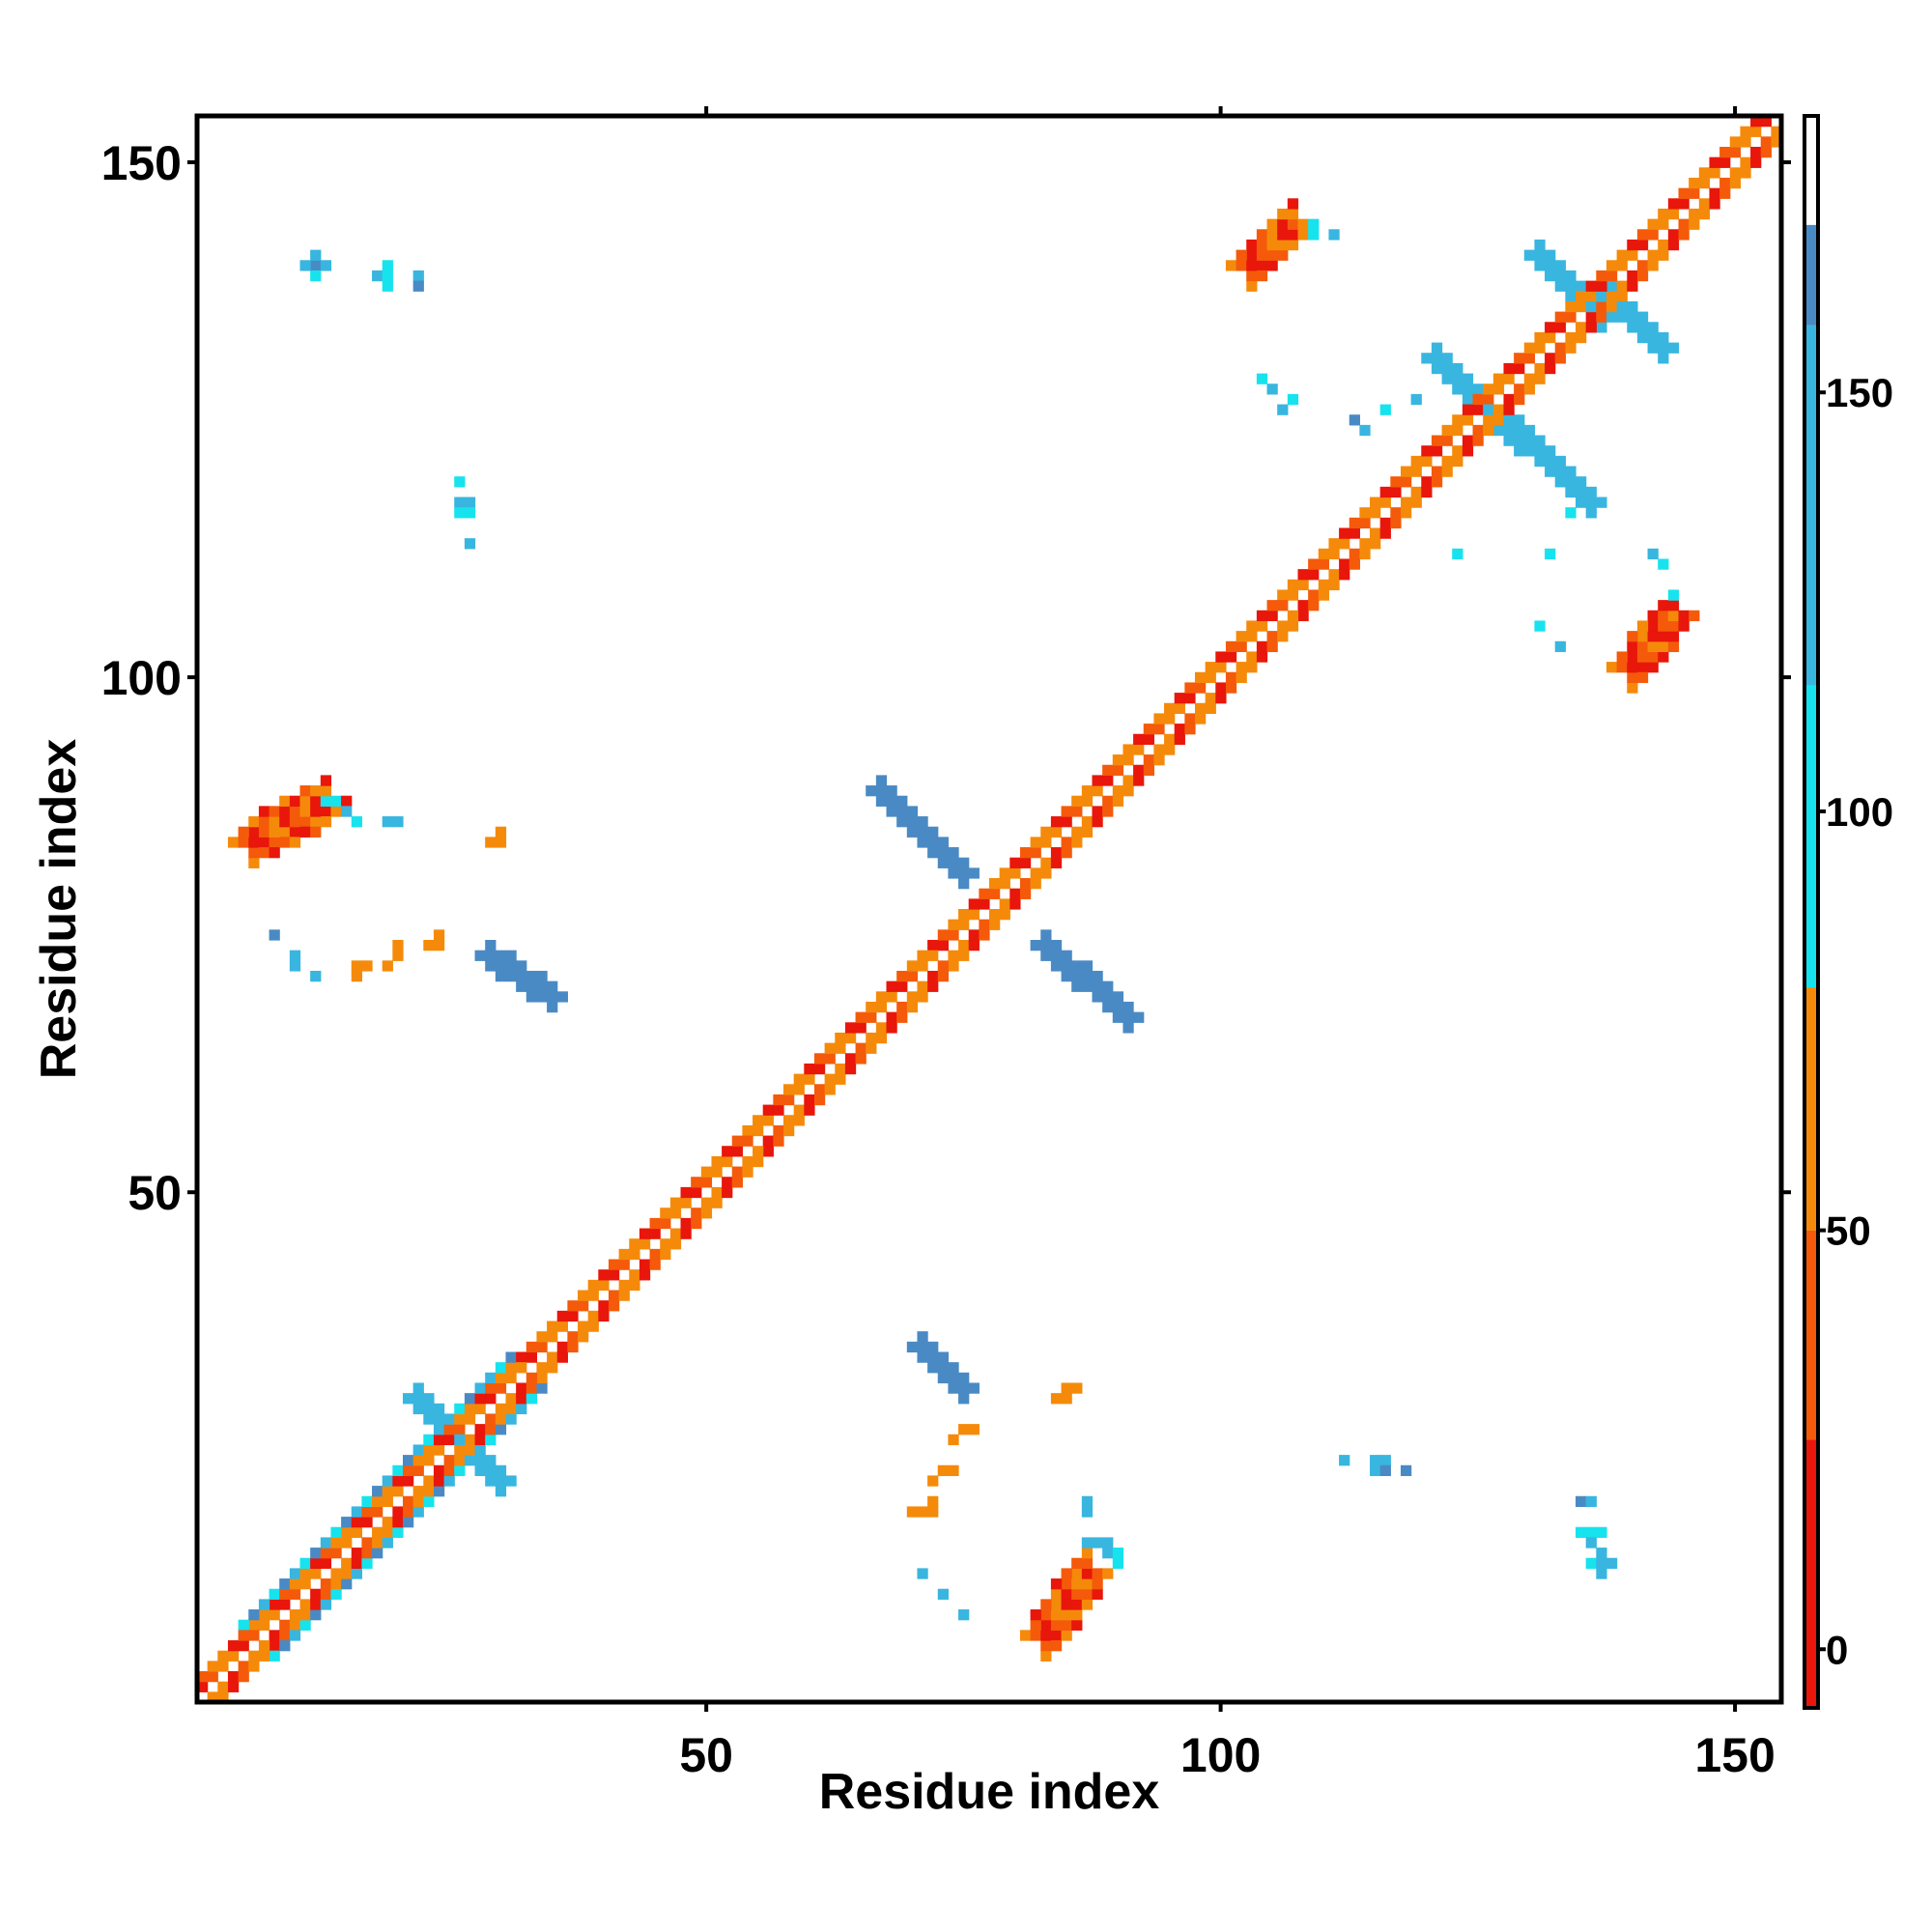  Describe the element at coordinates (989, 1792) in the screenshot. I see `x-axis-title: Residue index` at that location.